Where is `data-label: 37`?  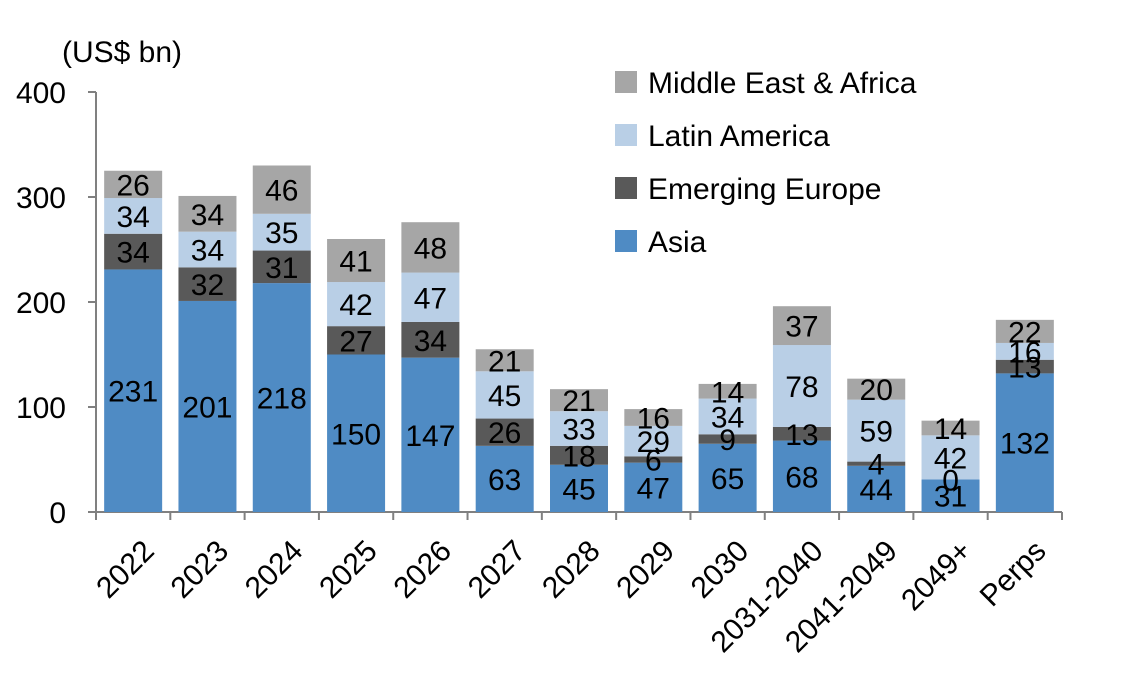 data-label: 37 is located at coordinates (801, 327).